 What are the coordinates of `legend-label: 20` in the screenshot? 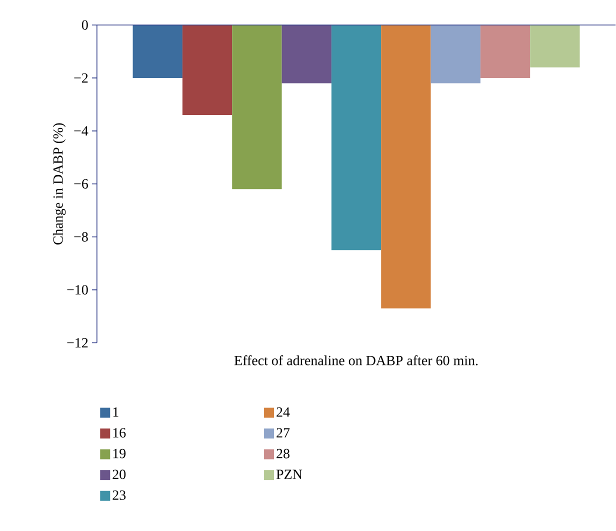 It's located at (119, 475).